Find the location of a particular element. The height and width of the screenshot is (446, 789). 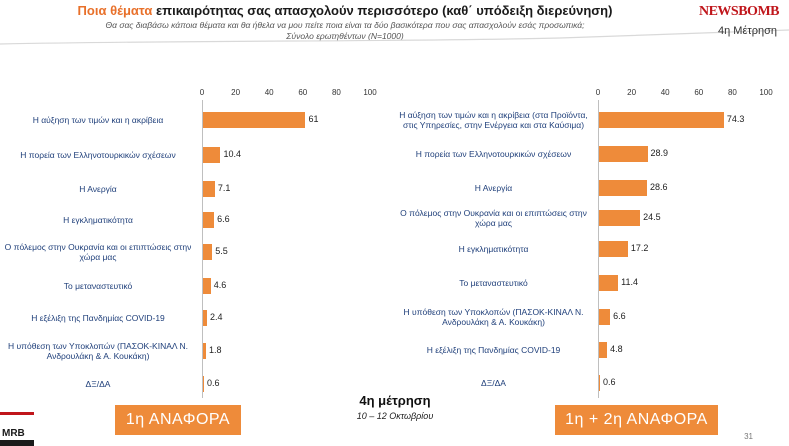

value-label: 10.4 is located at coordinates (232, 154).